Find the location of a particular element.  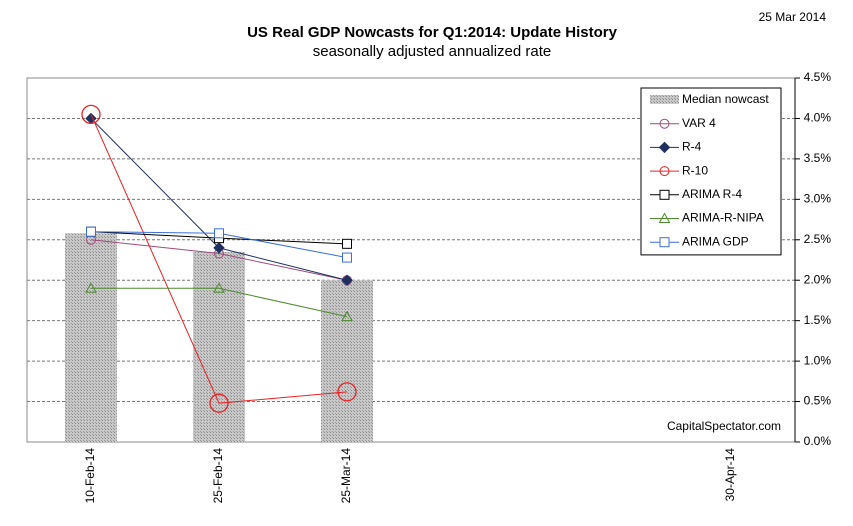

x-tick-label: 30-Apr-14 is located at coordinates (730, 475).